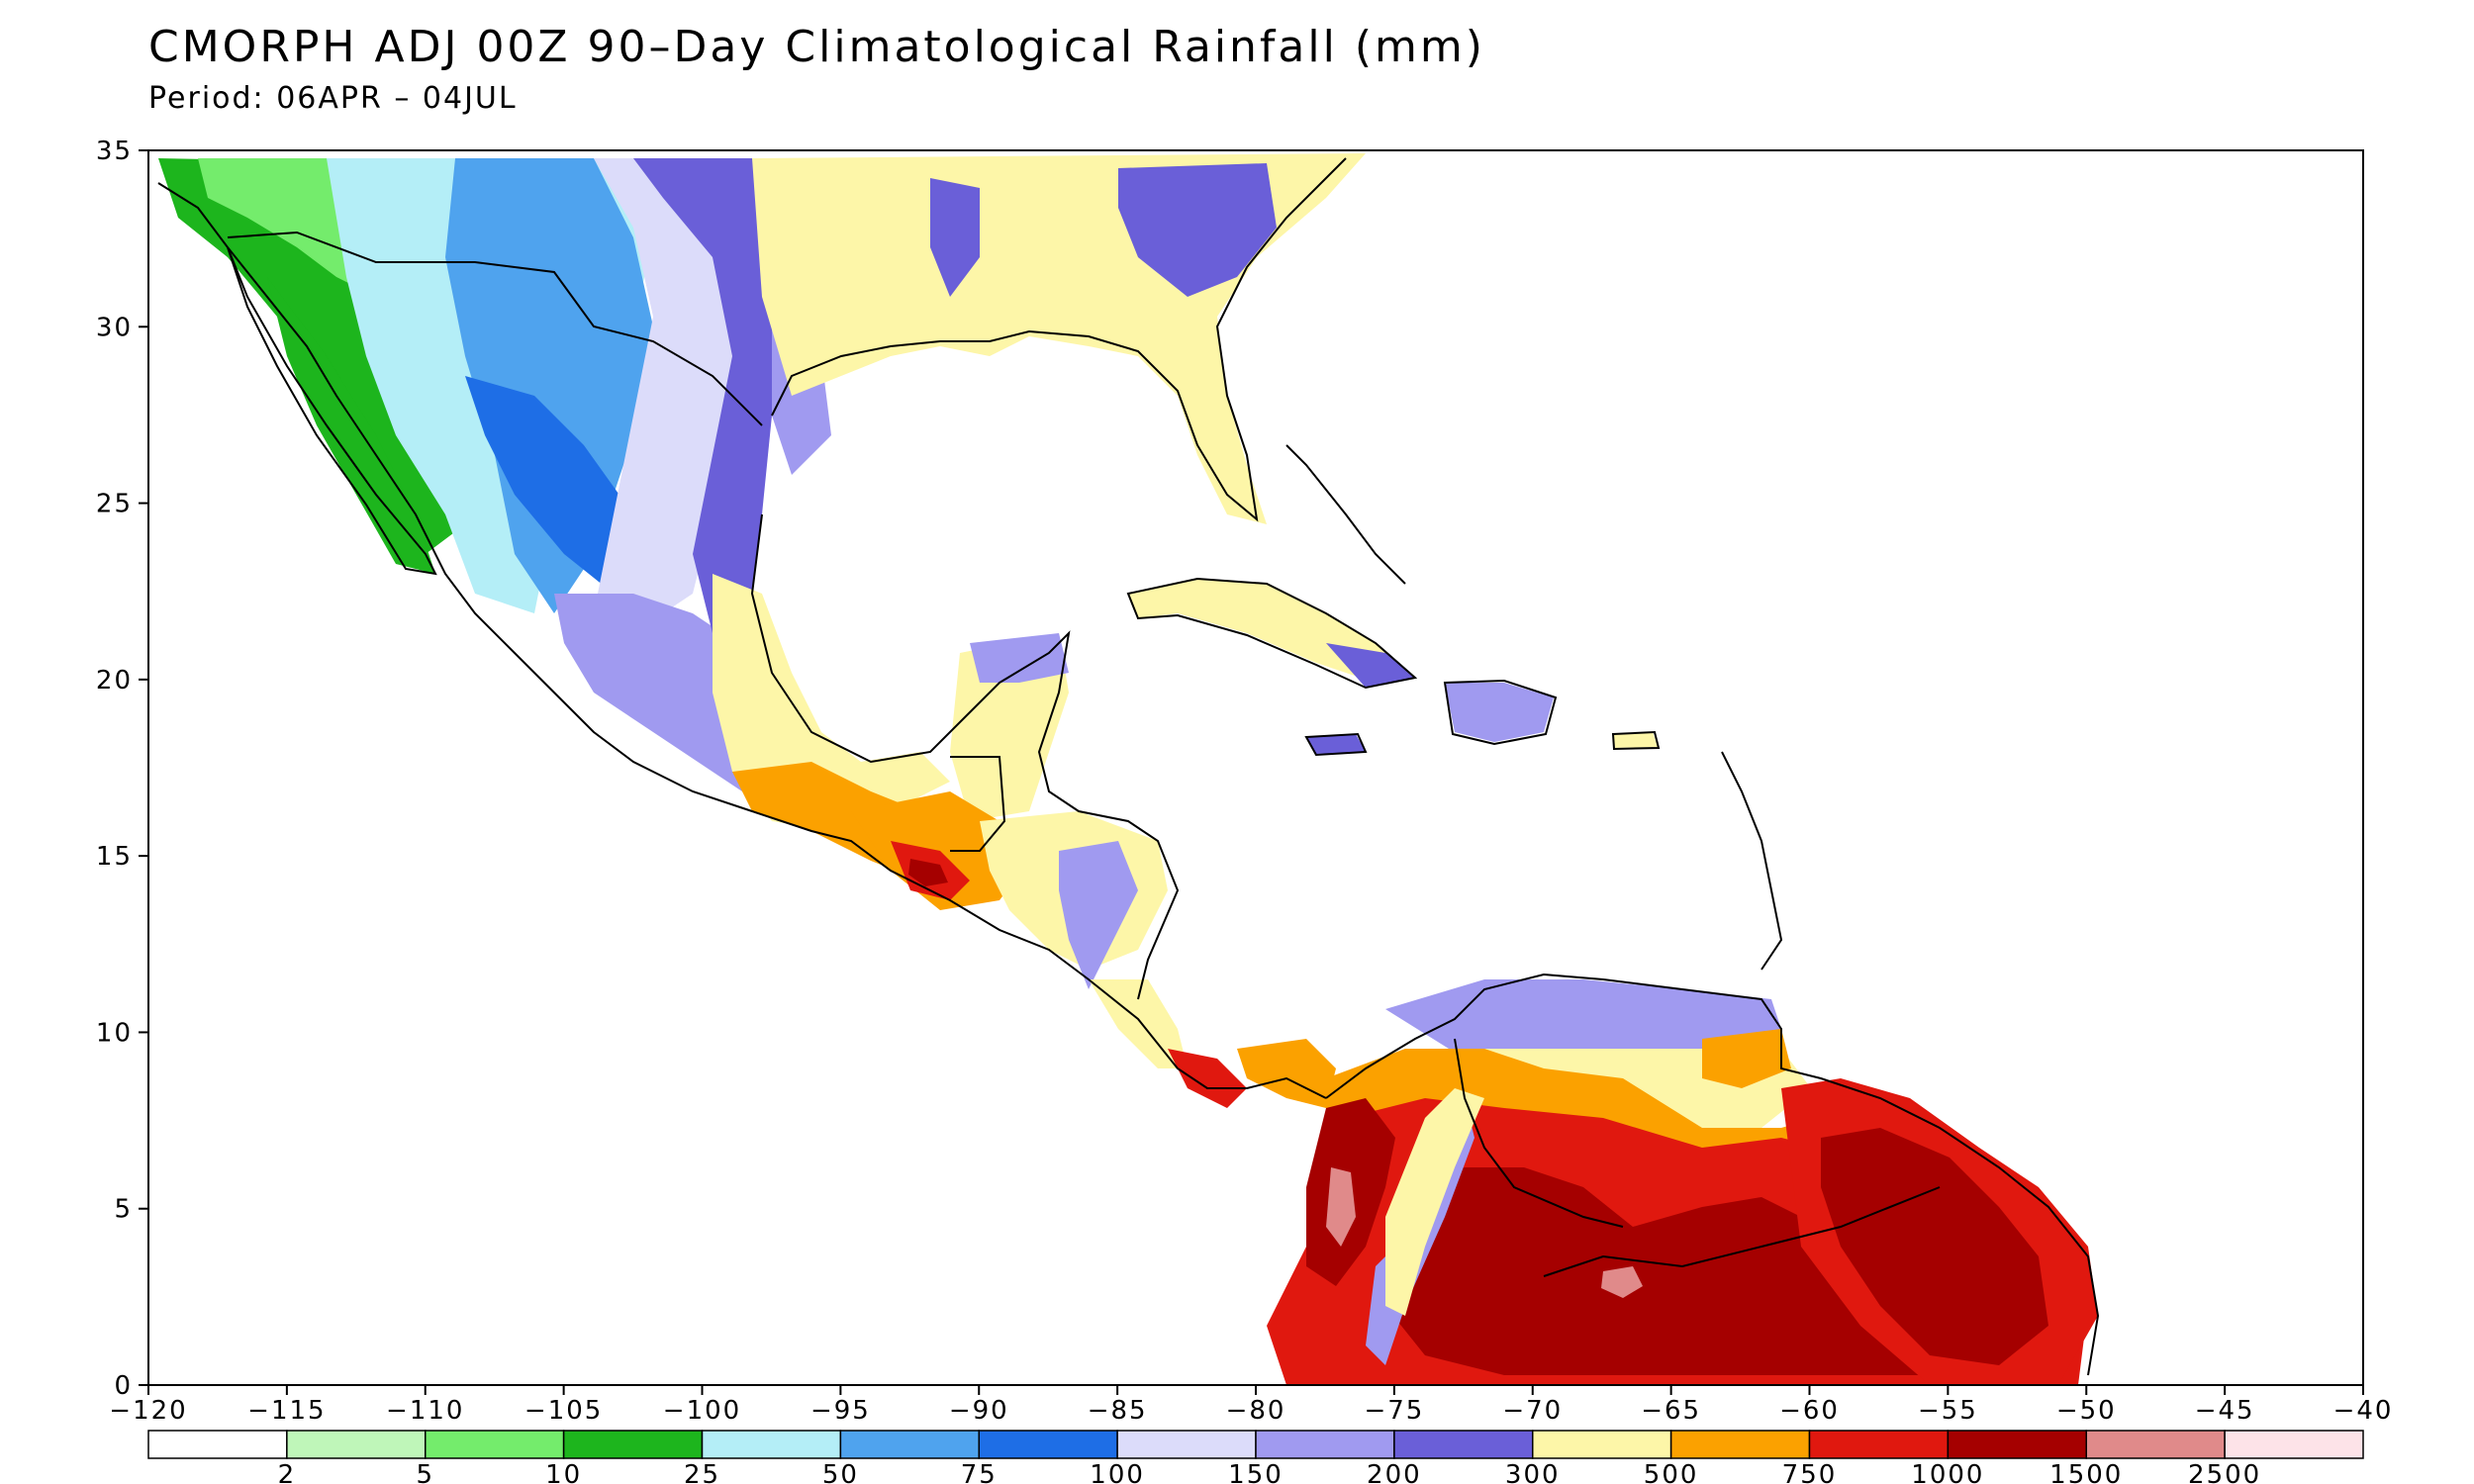 This screenshot has width=2474, height=1484. What do you see at coordinates (115, 681) in the screenshot?
I see `y-tick-label: 20` at bounding box center [115, 681].